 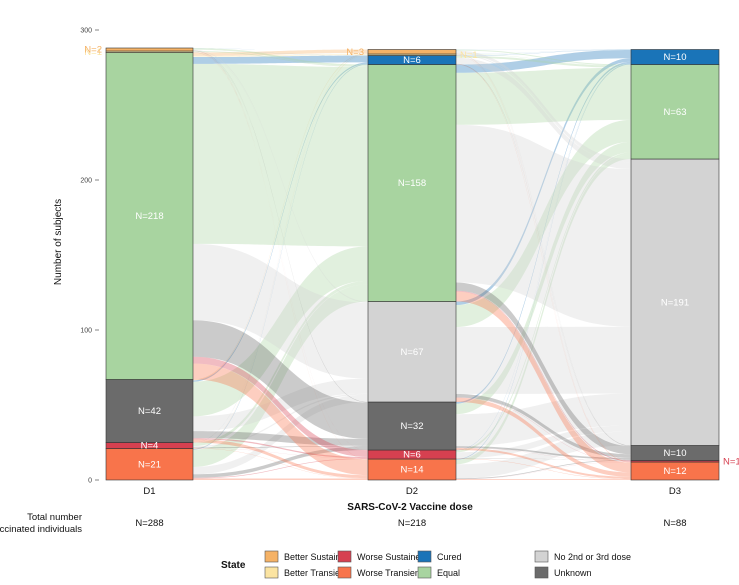 I want to click on segment-d3-cured, so click(x=675, y=57).